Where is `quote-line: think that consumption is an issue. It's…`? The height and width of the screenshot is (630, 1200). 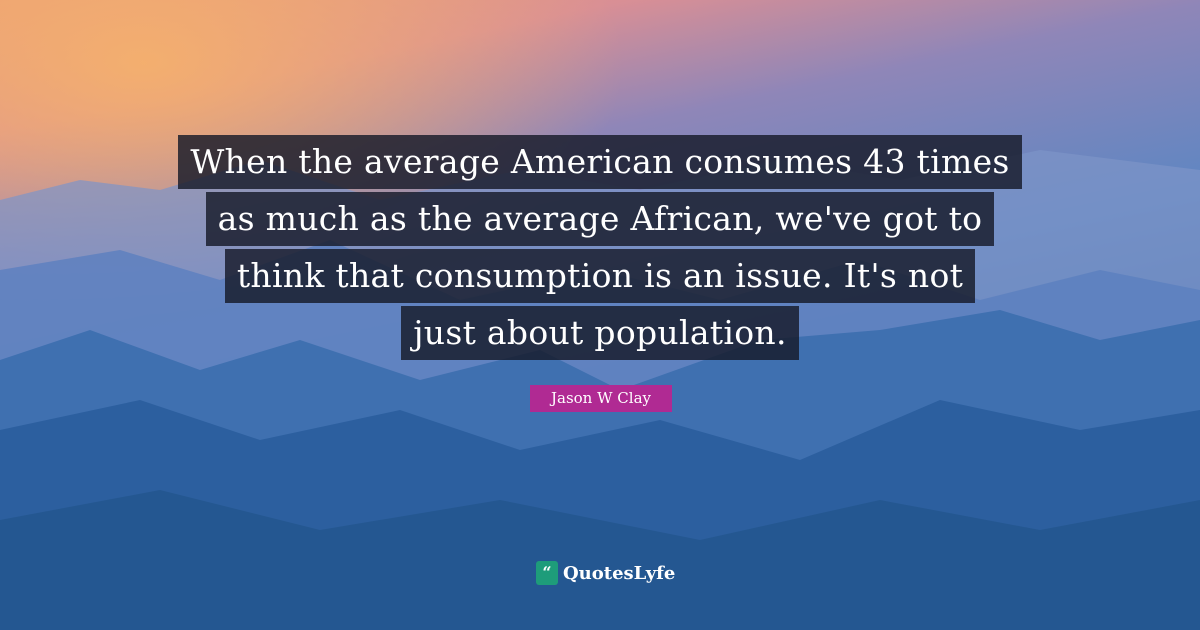
quote-line: think that consumption is an issue. It's… is located at coordinates (600, 276).